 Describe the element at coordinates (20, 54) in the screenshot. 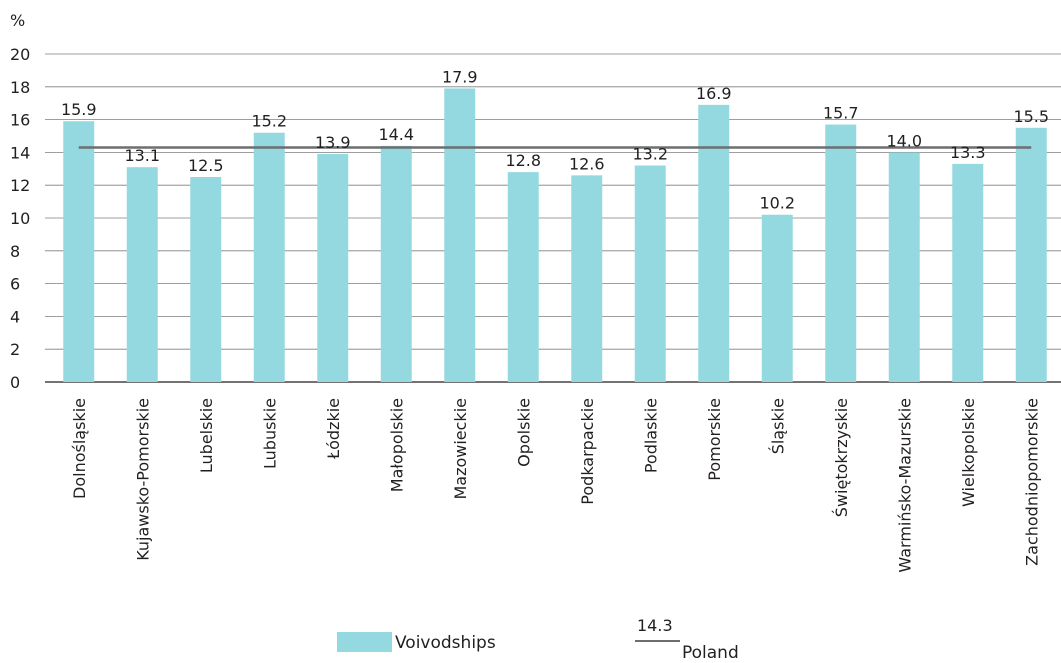

I see `y-tick-label: 20` at that location.